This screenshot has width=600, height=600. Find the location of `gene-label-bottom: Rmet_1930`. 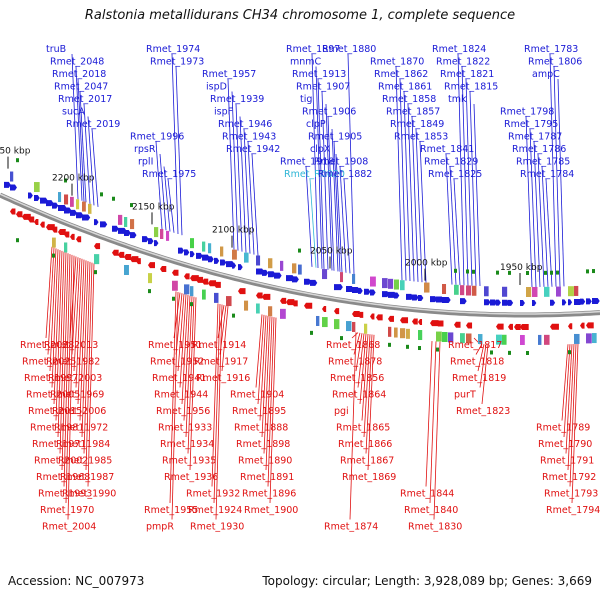

gene-label-bottom: Rmet_1930 is located at coordinates (217, 527).